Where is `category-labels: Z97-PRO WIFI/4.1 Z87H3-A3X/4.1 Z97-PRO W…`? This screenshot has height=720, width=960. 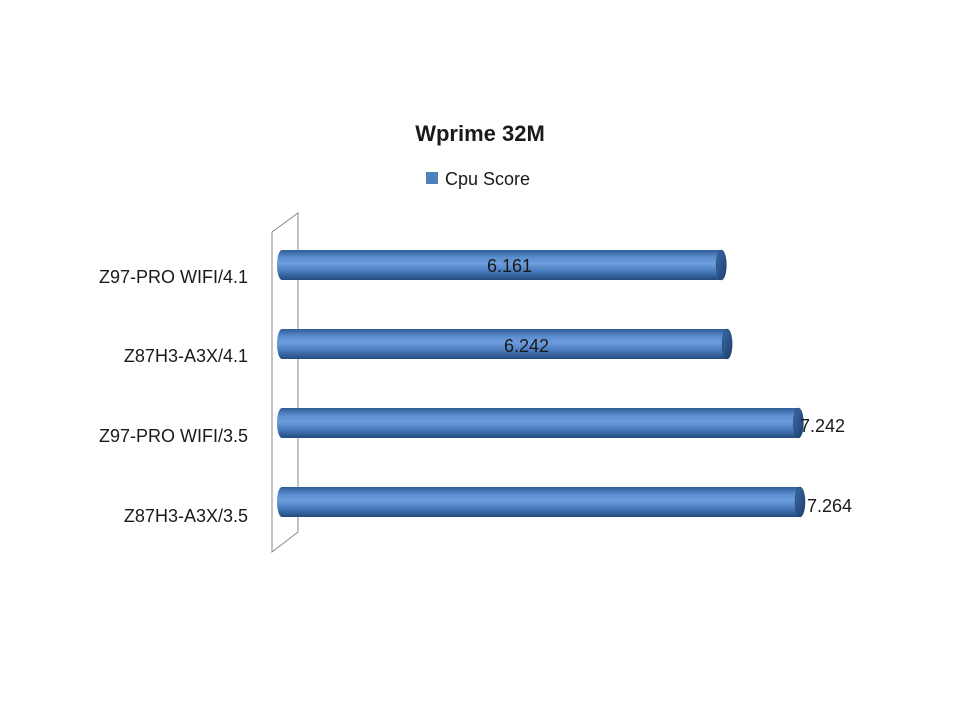
category-labels: Z97-PRO WIFI/4.1 Z87H3-A3X/4.1 Z97-PRO W… is located at coordinates (173, 396).